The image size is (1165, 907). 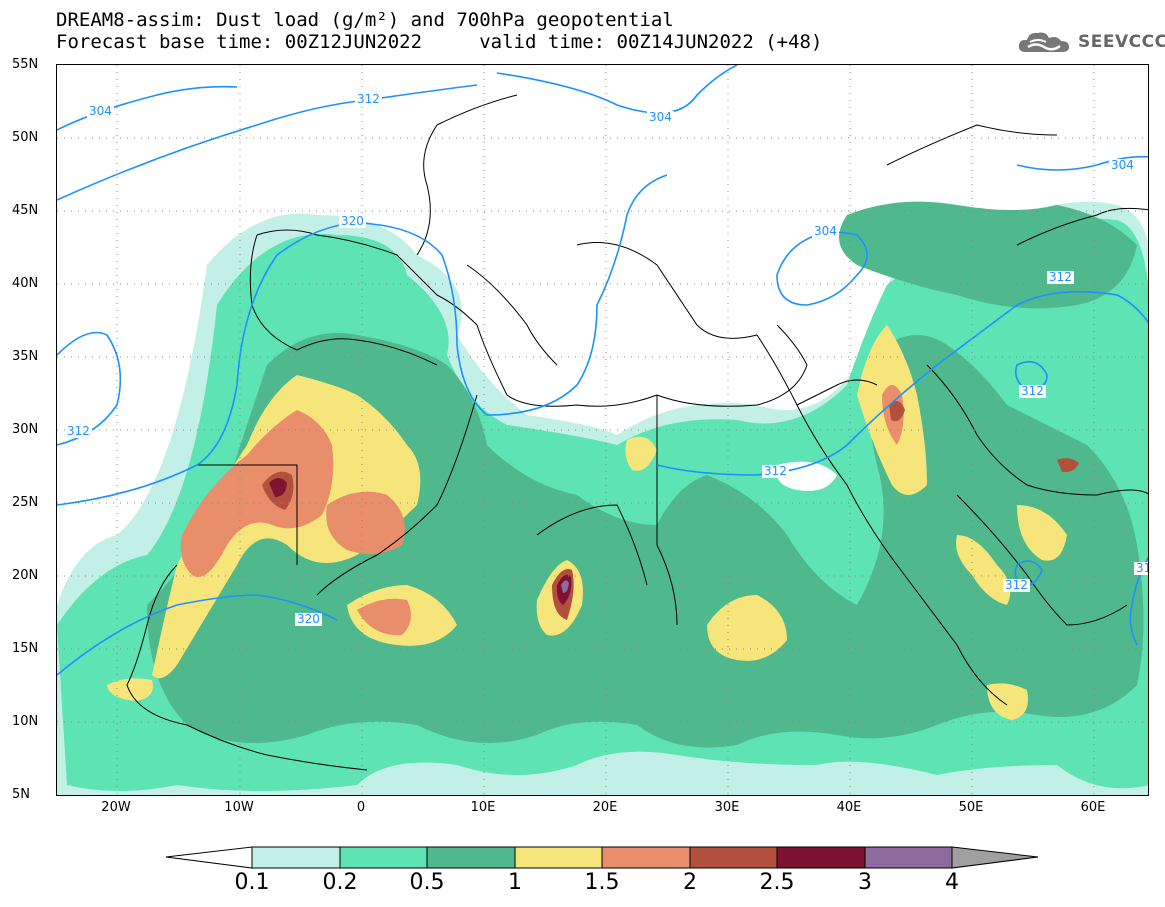 What do you see at coordinates (25, 64) in the screenshot?
I see `lat-label: 55N` at bounding box center [25, 64].